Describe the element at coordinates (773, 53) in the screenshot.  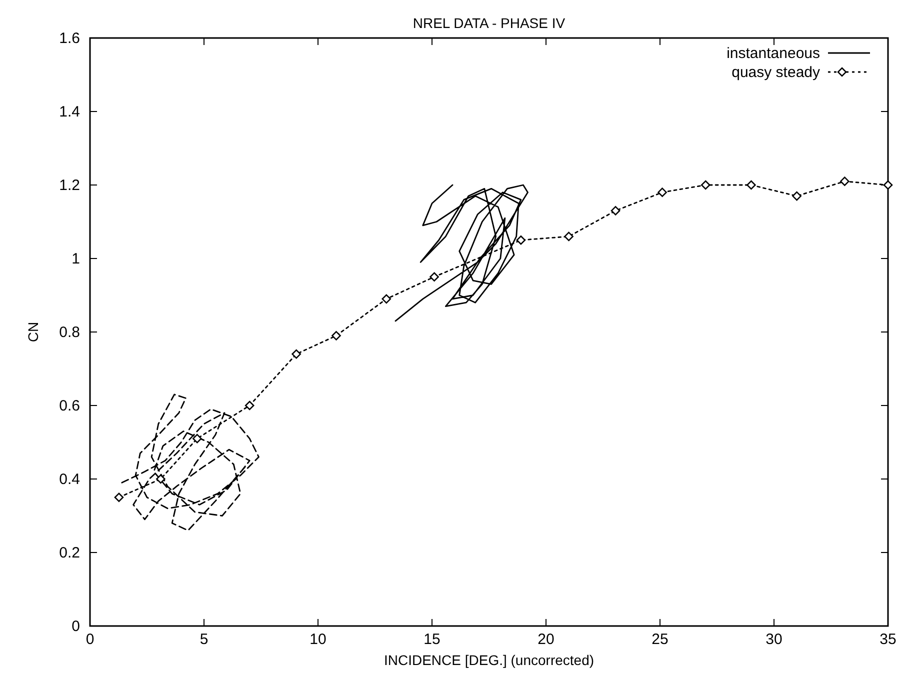
I see `legend-label: instantaneous` at that location.